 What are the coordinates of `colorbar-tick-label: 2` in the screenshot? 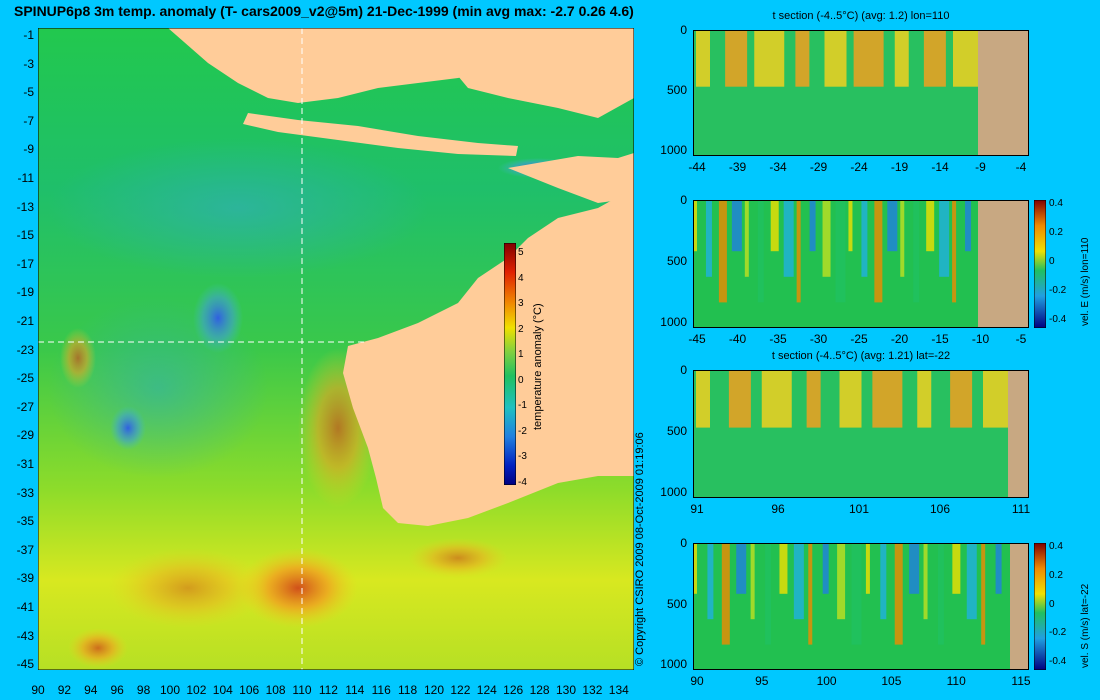 It's located at (521, 329).